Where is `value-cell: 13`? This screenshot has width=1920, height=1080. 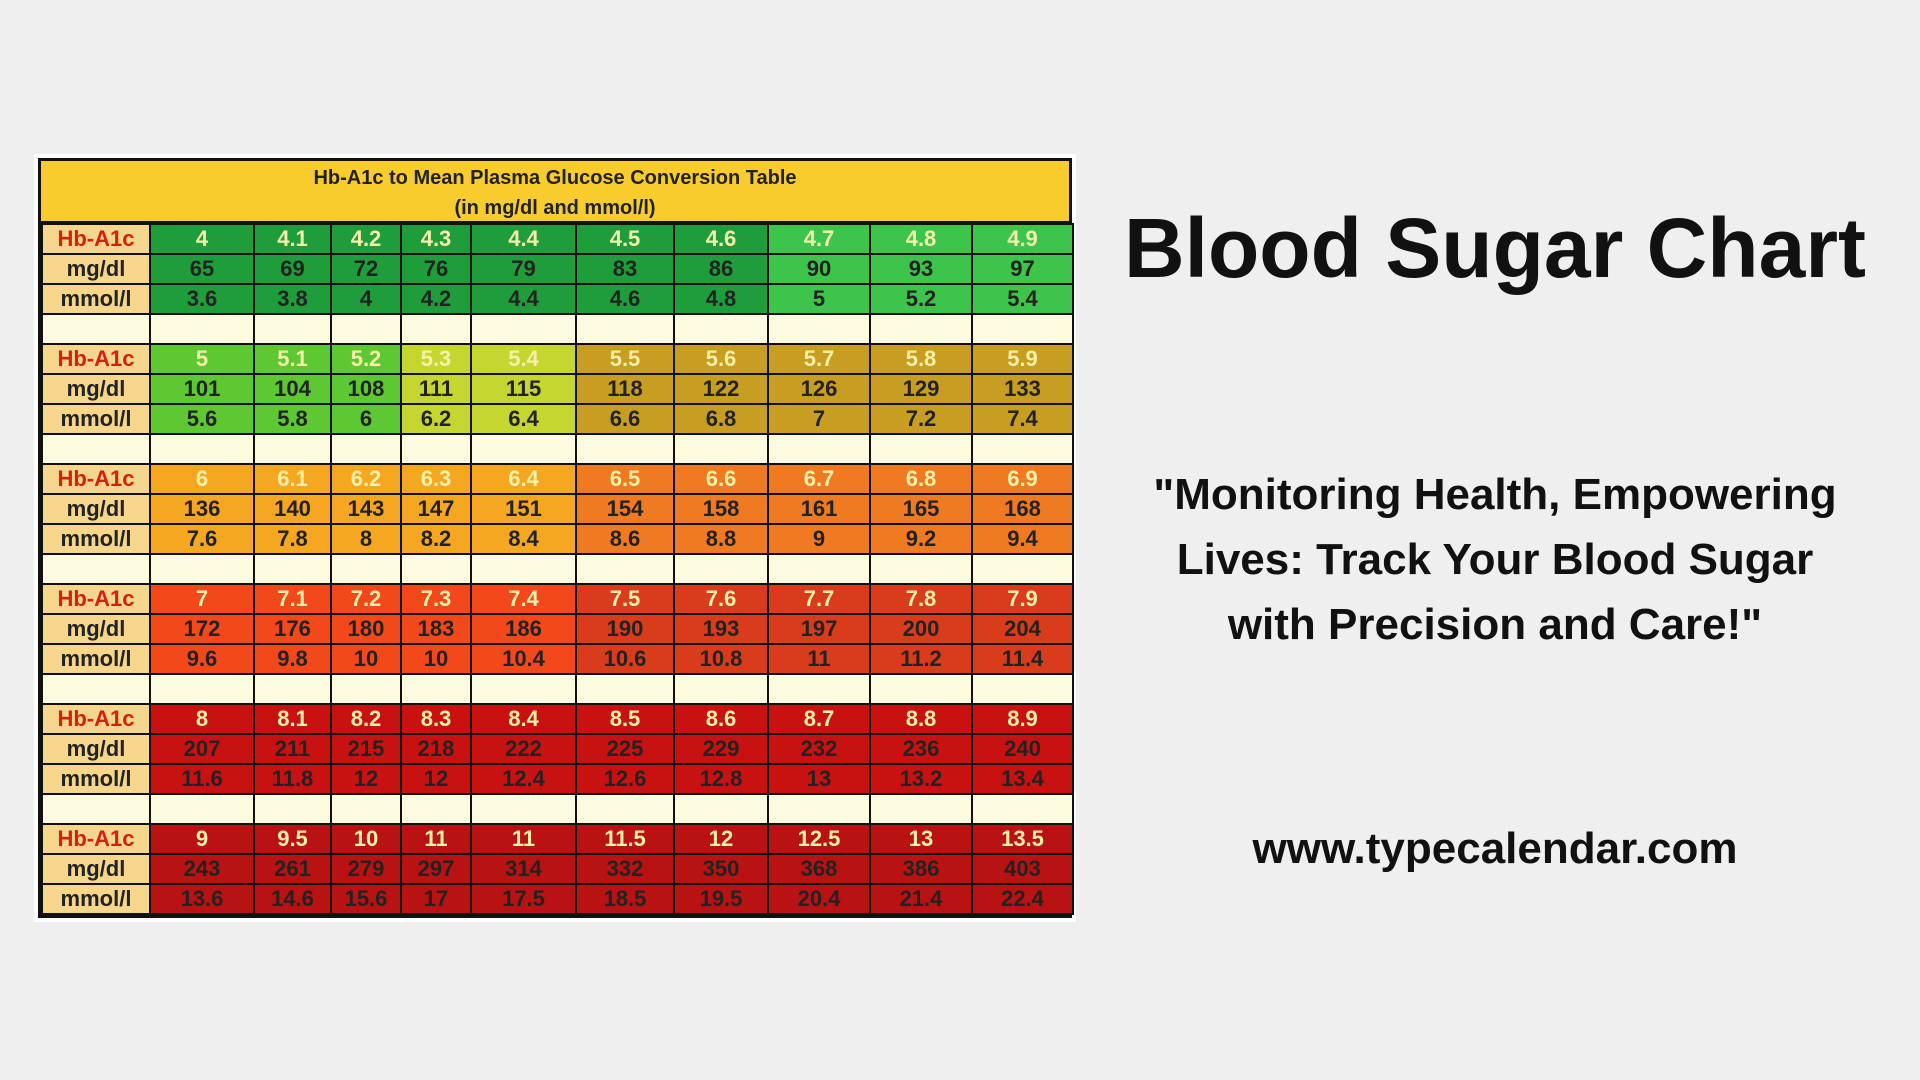 value-cell: 13 is located at coordinates (921, 839).